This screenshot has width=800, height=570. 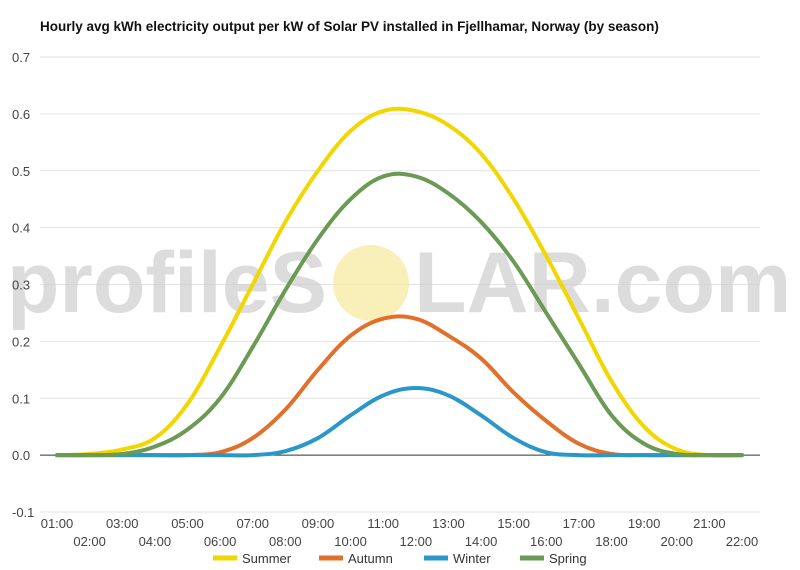 What do you see at coordinates (579, 523) in the screenshot?
I see `x-tick-label: 17:00` at bounding box center [579, 523].